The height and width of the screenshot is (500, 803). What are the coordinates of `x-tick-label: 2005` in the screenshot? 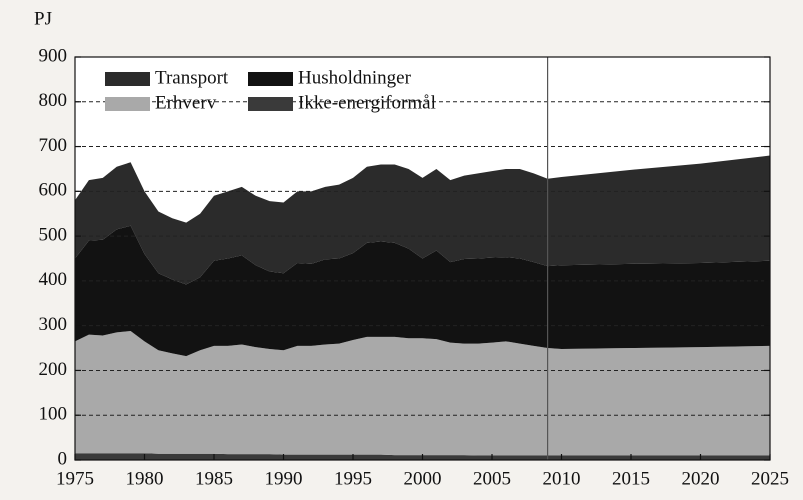 It's located at (492, 478).